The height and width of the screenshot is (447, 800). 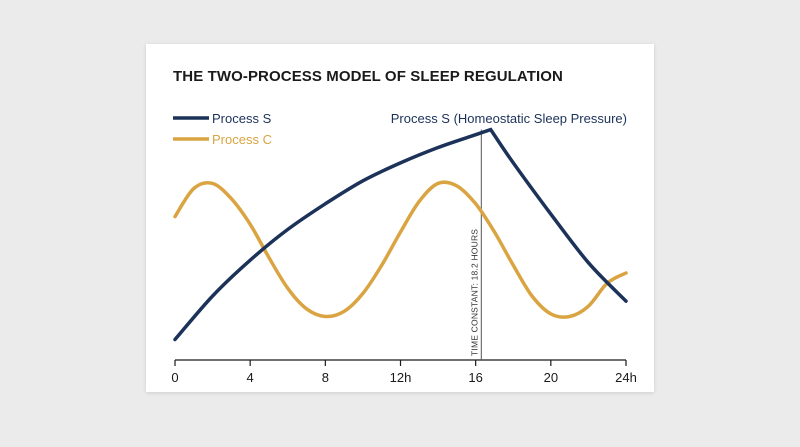 I want to click on legend: Process S Process C, so click(x=222, y=129).